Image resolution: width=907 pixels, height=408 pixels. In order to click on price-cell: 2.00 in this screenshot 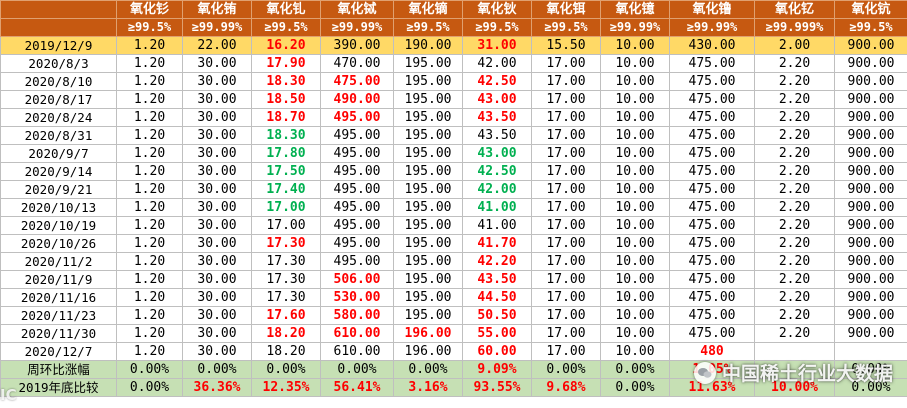, I will do `click(794, 45)`.